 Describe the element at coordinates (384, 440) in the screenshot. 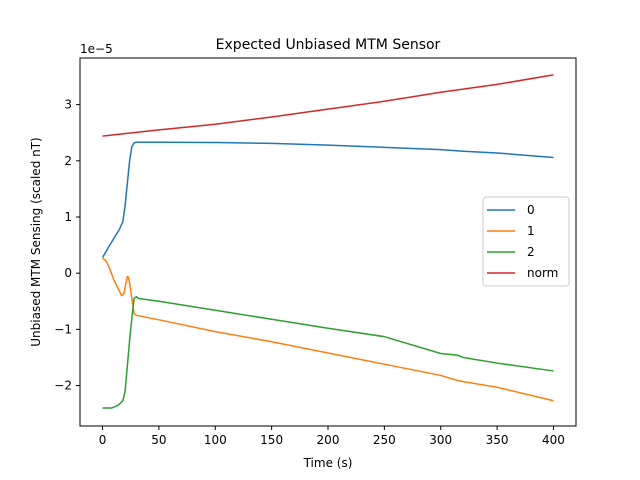

I see `x-tick-label: 250` at that location.